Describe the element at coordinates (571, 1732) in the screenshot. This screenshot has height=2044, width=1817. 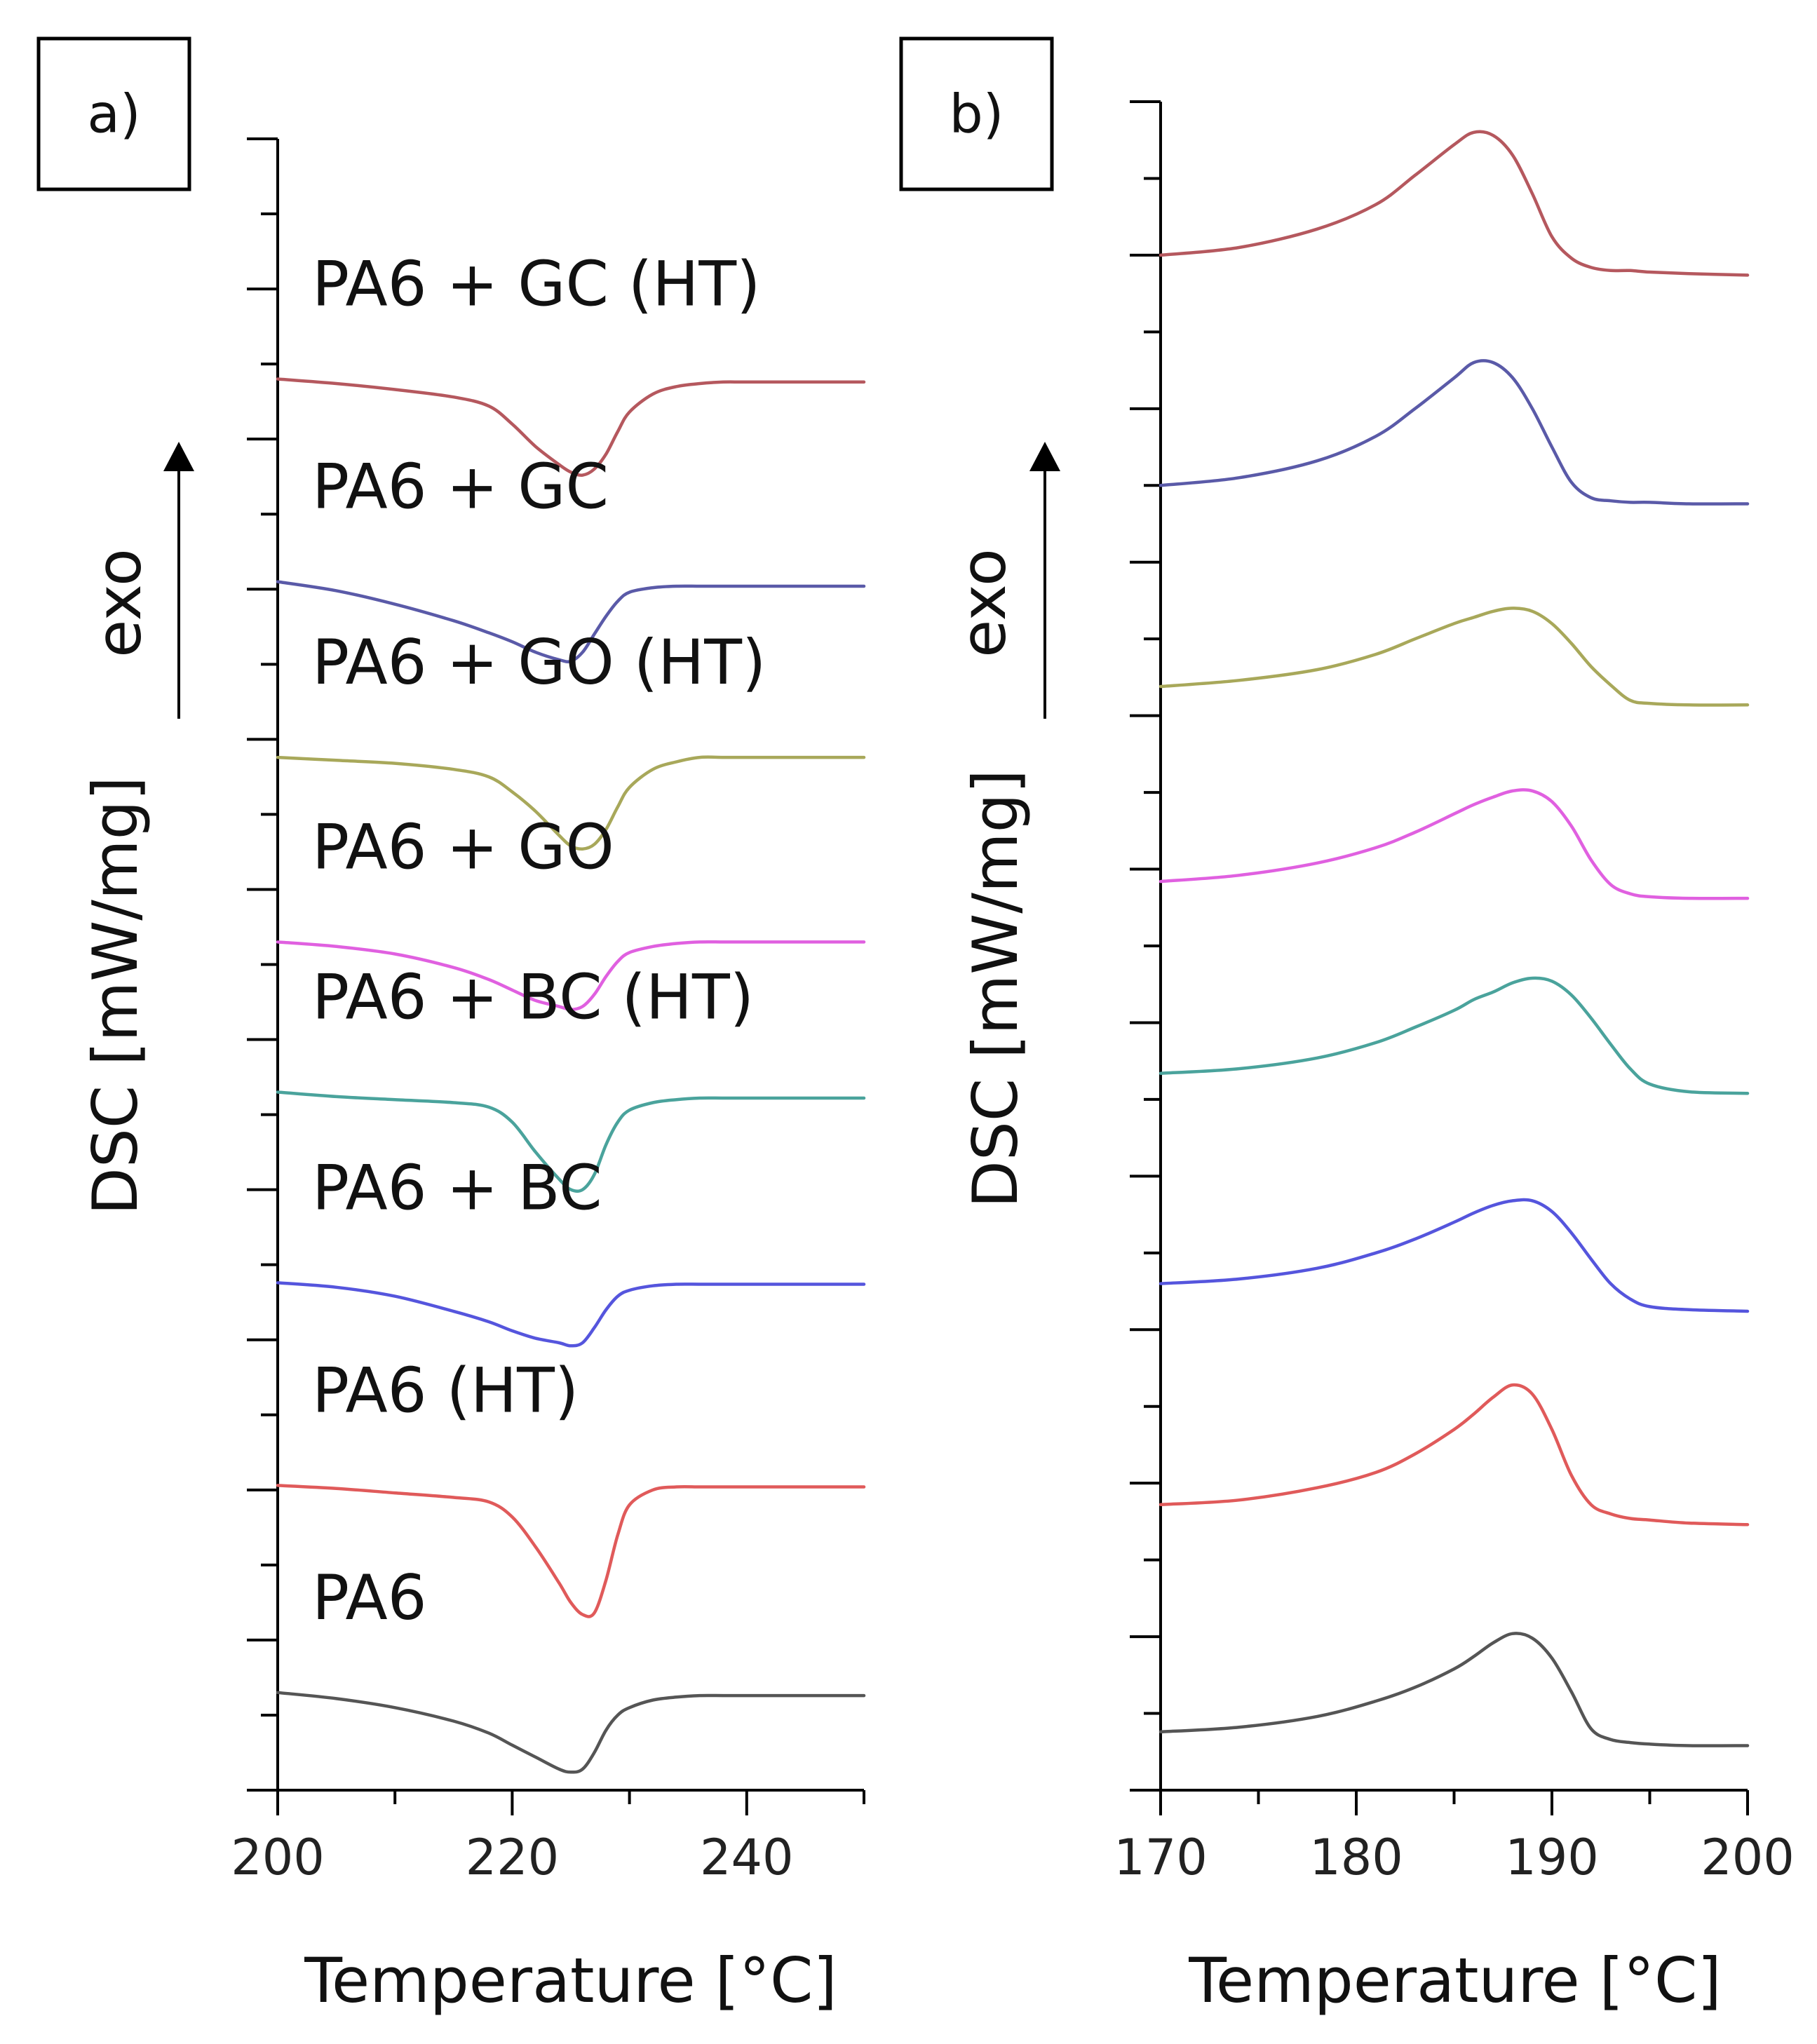
I see `panel-a-series-pa6` at that location.